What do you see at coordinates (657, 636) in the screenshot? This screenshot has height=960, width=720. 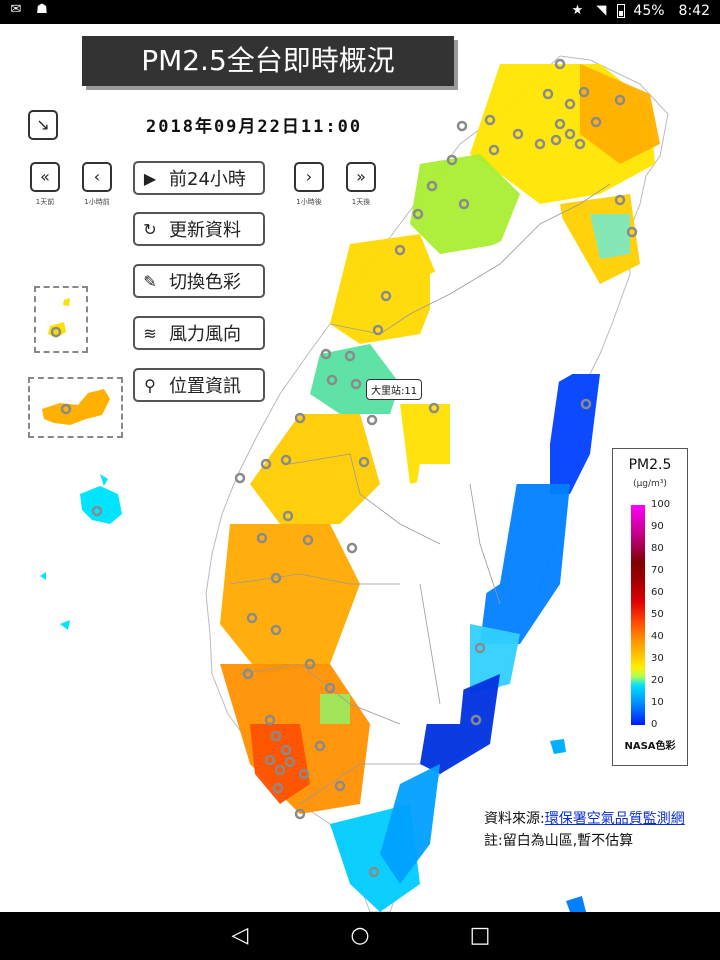 I see `legend-tick: 40` at bounding box center [657, 636].